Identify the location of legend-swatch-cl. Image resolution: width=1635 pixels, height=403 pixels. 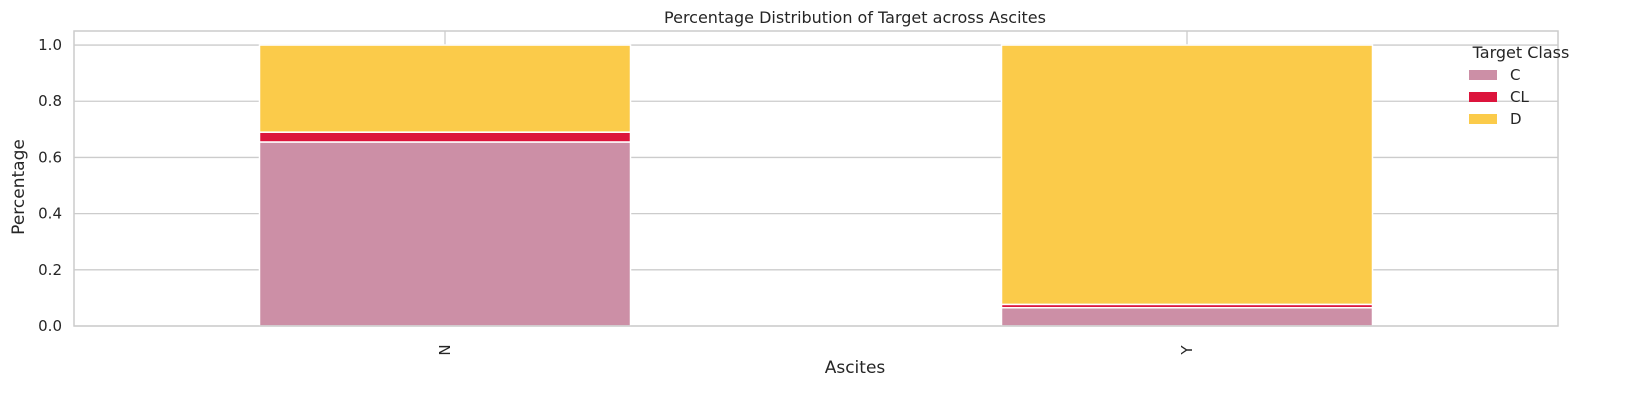
(1483, 97).